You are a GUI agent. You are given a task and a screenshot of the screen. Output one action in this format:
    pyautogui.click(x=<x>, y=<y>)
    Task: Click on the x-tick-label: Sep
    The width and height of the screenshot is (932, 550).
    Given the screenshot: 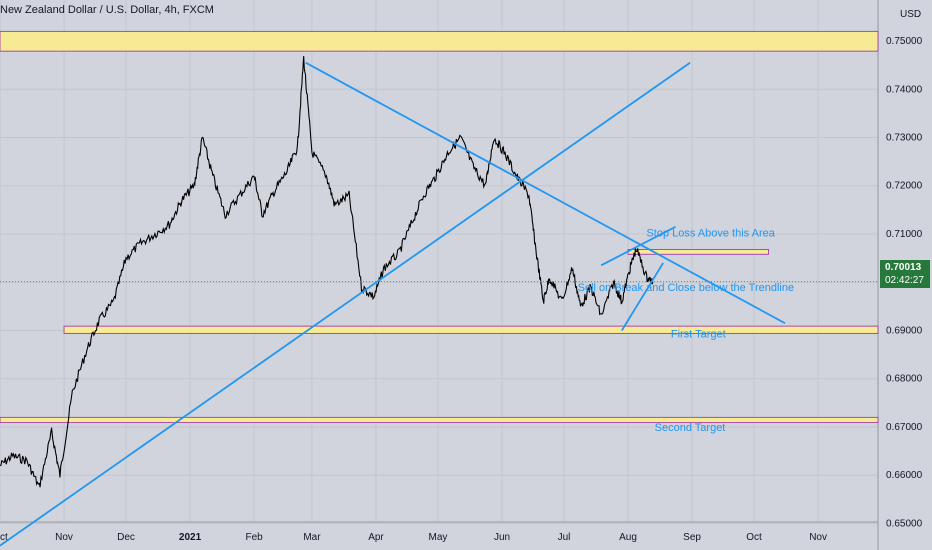 What is the action you would take?
    pyautogui.click(x=692, y=537)
    